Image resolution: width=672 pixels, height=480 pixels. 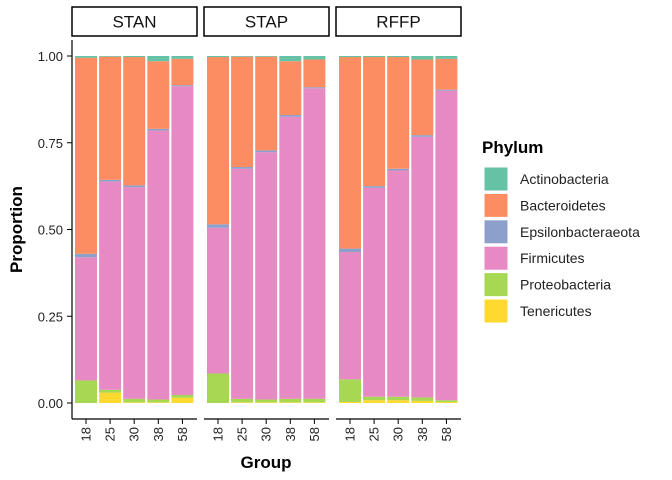 What do you see at coordinates (50, 56) in the screenshot?
I see `y-tick-label: 1.00` at bounding box center [50, 56].